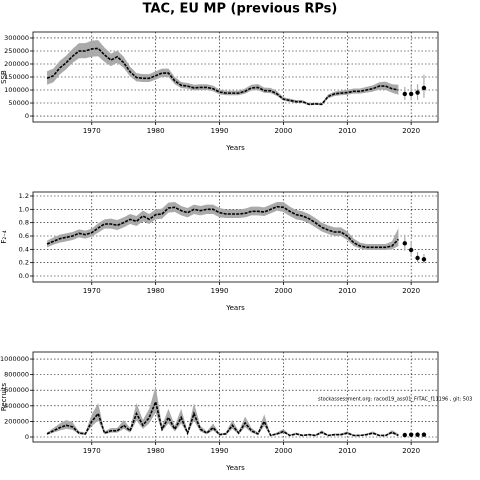 The image size is (480, 480). What do you see at coordinates (24, 196) in the screenshot?
I see `y-tick-label: 1.2` at bounding box center [24, 196].